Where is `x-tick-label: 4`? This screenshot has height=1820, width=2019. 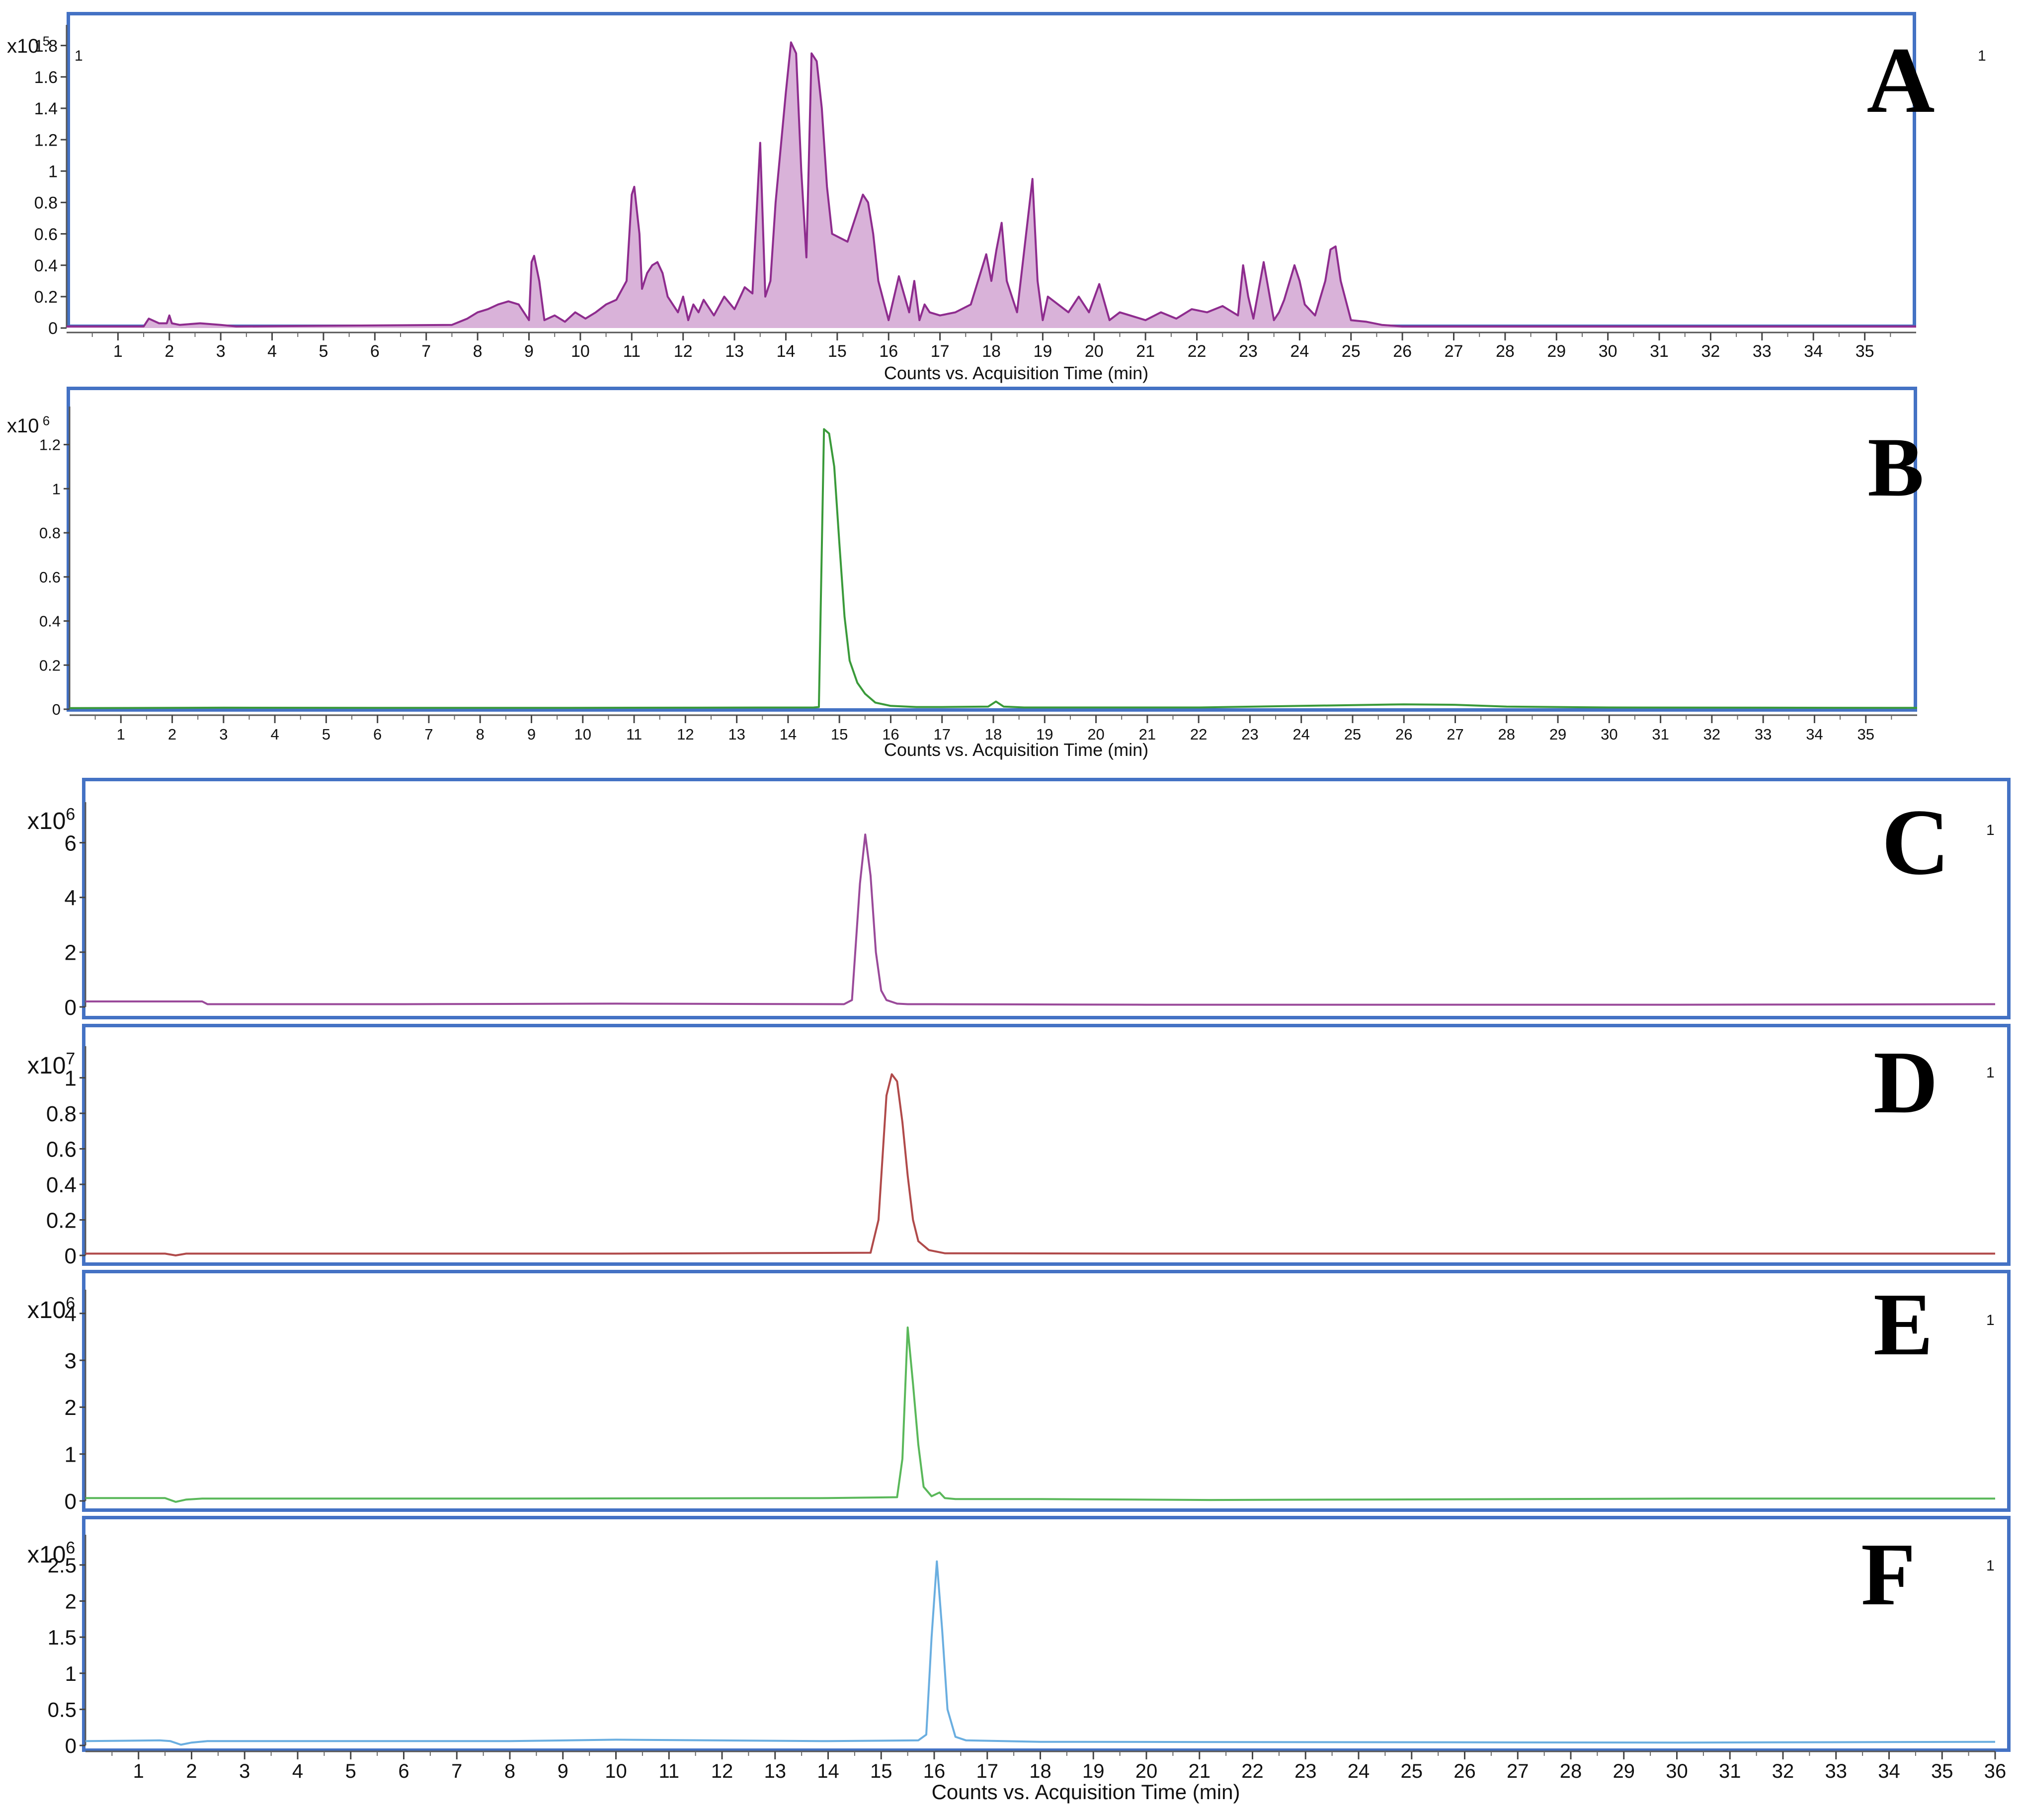
x-tick-label: 4 is located at coordinates (272, 351).